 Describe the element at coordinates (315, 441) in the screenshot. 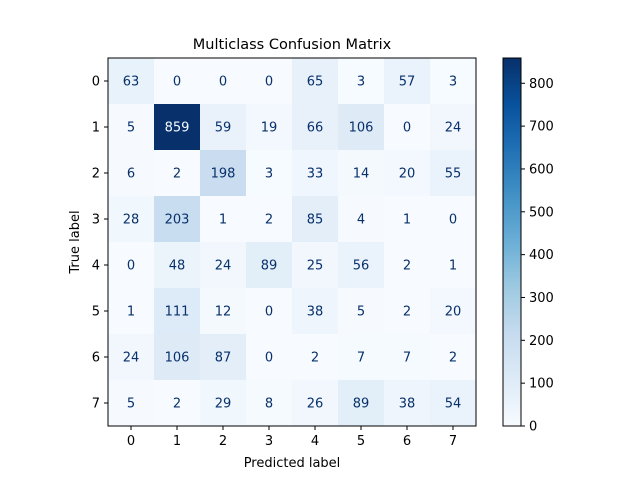

I see `x-tick-label: 4` at that location.